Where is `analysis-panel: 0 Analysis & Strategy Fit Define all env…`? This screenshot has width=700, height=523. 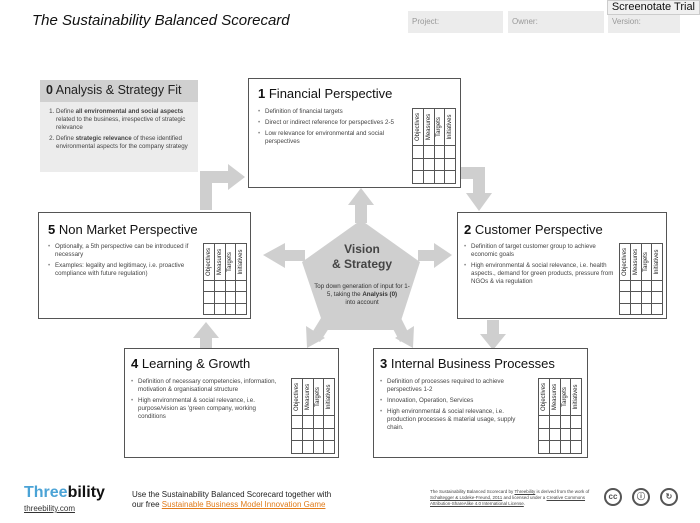 analysis-panel: 0 Analysis & Strategy Fit Define all env… is located at coordinates (119, 126).